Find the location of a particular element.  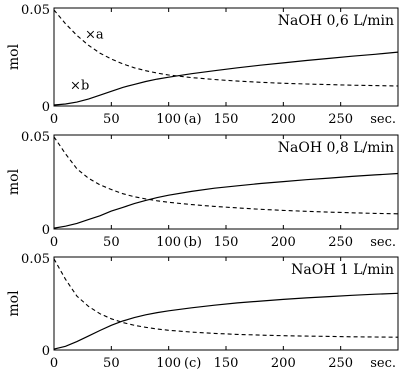

panel-title: NaOH 0,6 L/min is located at coordinates (336, 21).